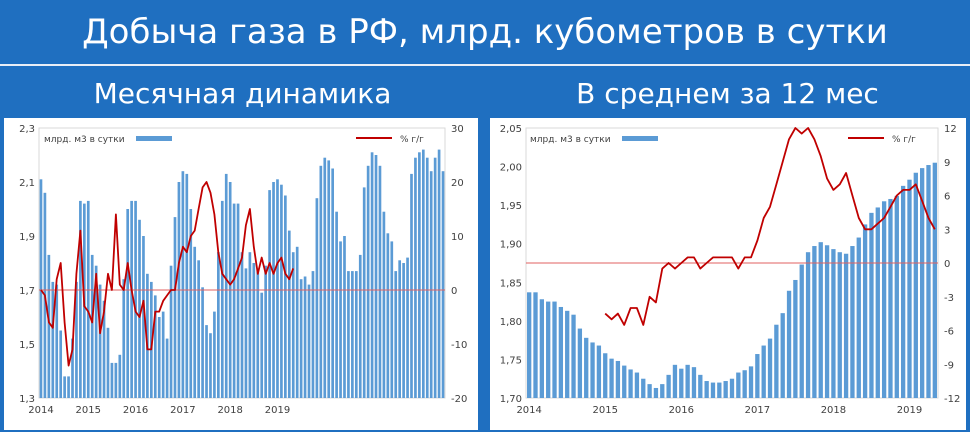 This screenshot has width=970, height=432. Describe the element at coordinates (947, 264) in the screenshot. I see `y-right-tick-label: 0` at that location.